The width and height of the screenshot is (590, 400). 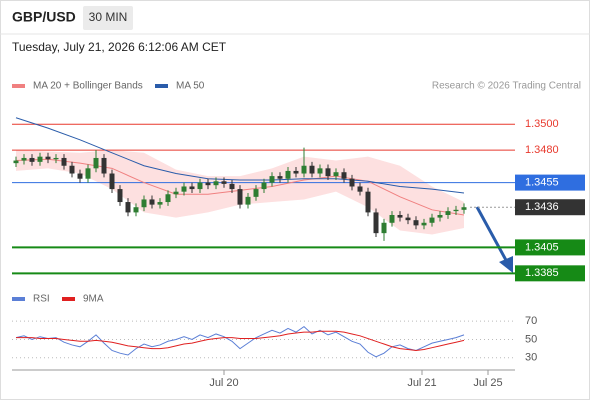 I want to click on ma-line, so click(x=240, y=155).